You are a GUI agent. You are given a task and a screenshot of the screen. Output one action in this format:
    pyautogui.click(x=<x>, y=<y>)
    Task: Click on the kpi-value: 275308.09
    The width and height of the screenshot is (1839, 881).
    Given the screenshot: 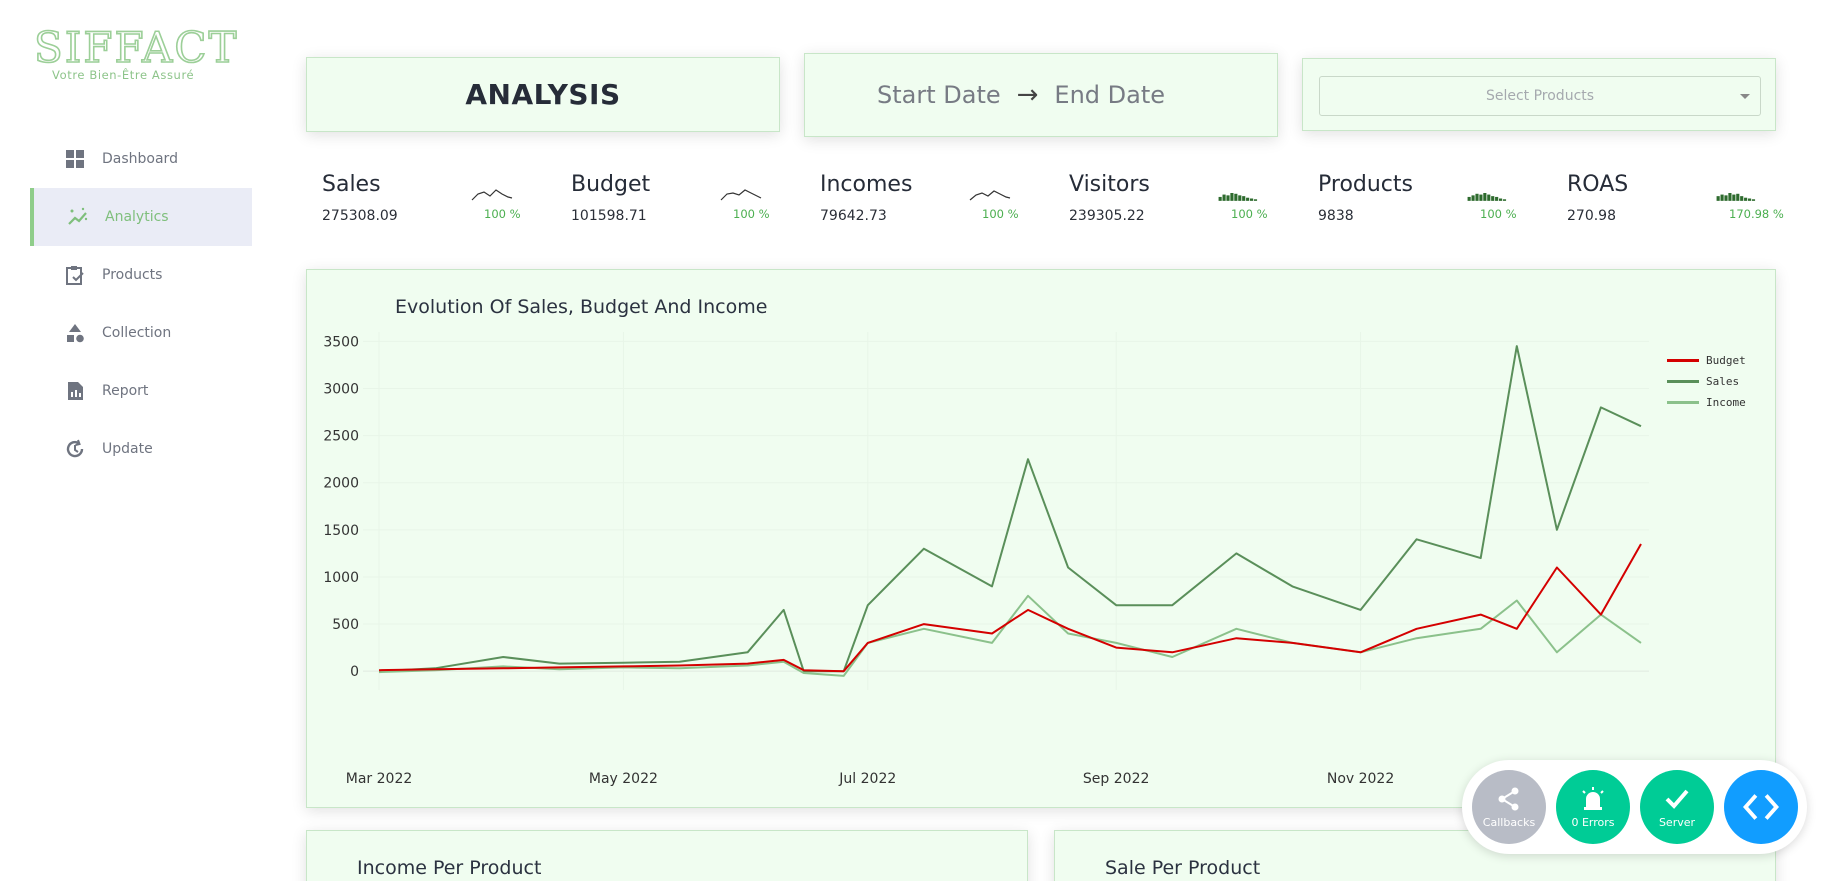 What is the action you would take?
    pyautogui.click(x=360, y=216)
    